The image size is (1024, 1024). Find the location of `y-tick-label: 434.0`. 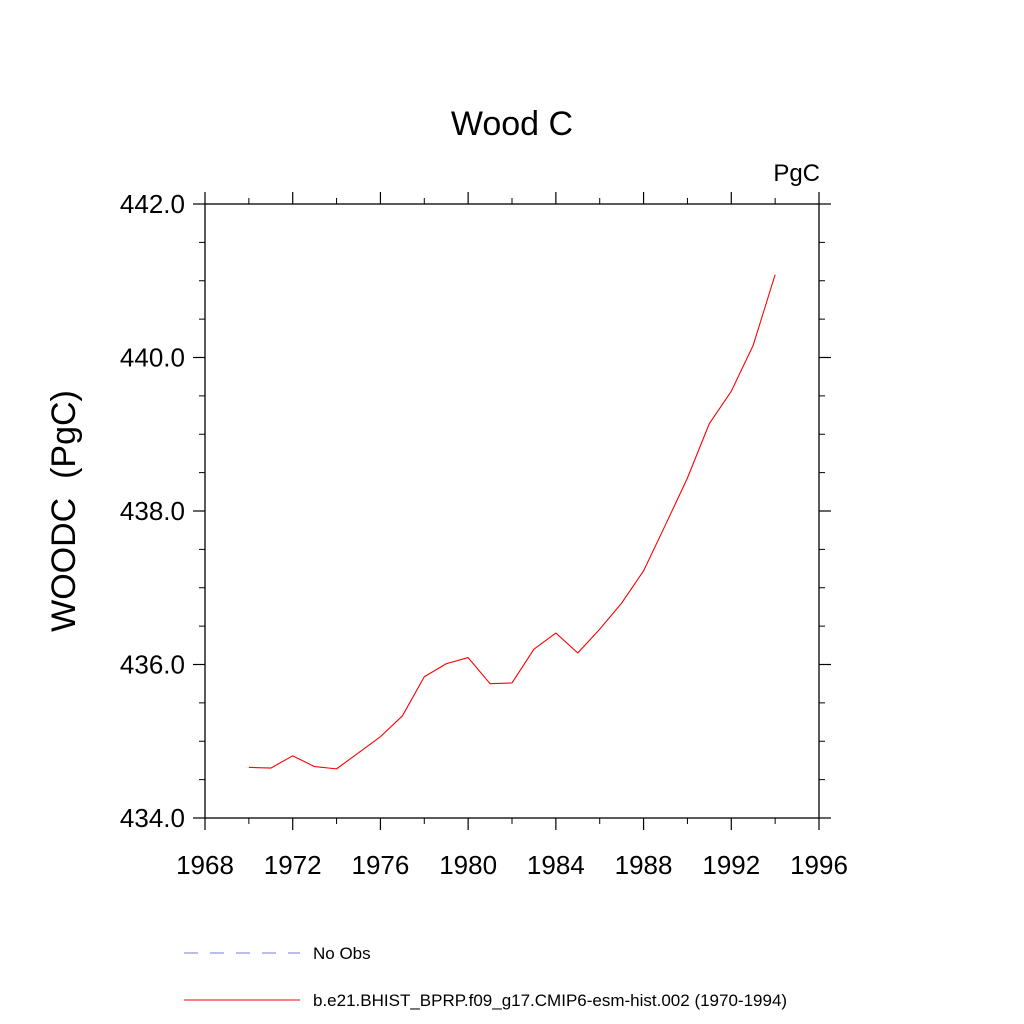

y-tick-label: 434.0 is located at coordinates (152, 818).